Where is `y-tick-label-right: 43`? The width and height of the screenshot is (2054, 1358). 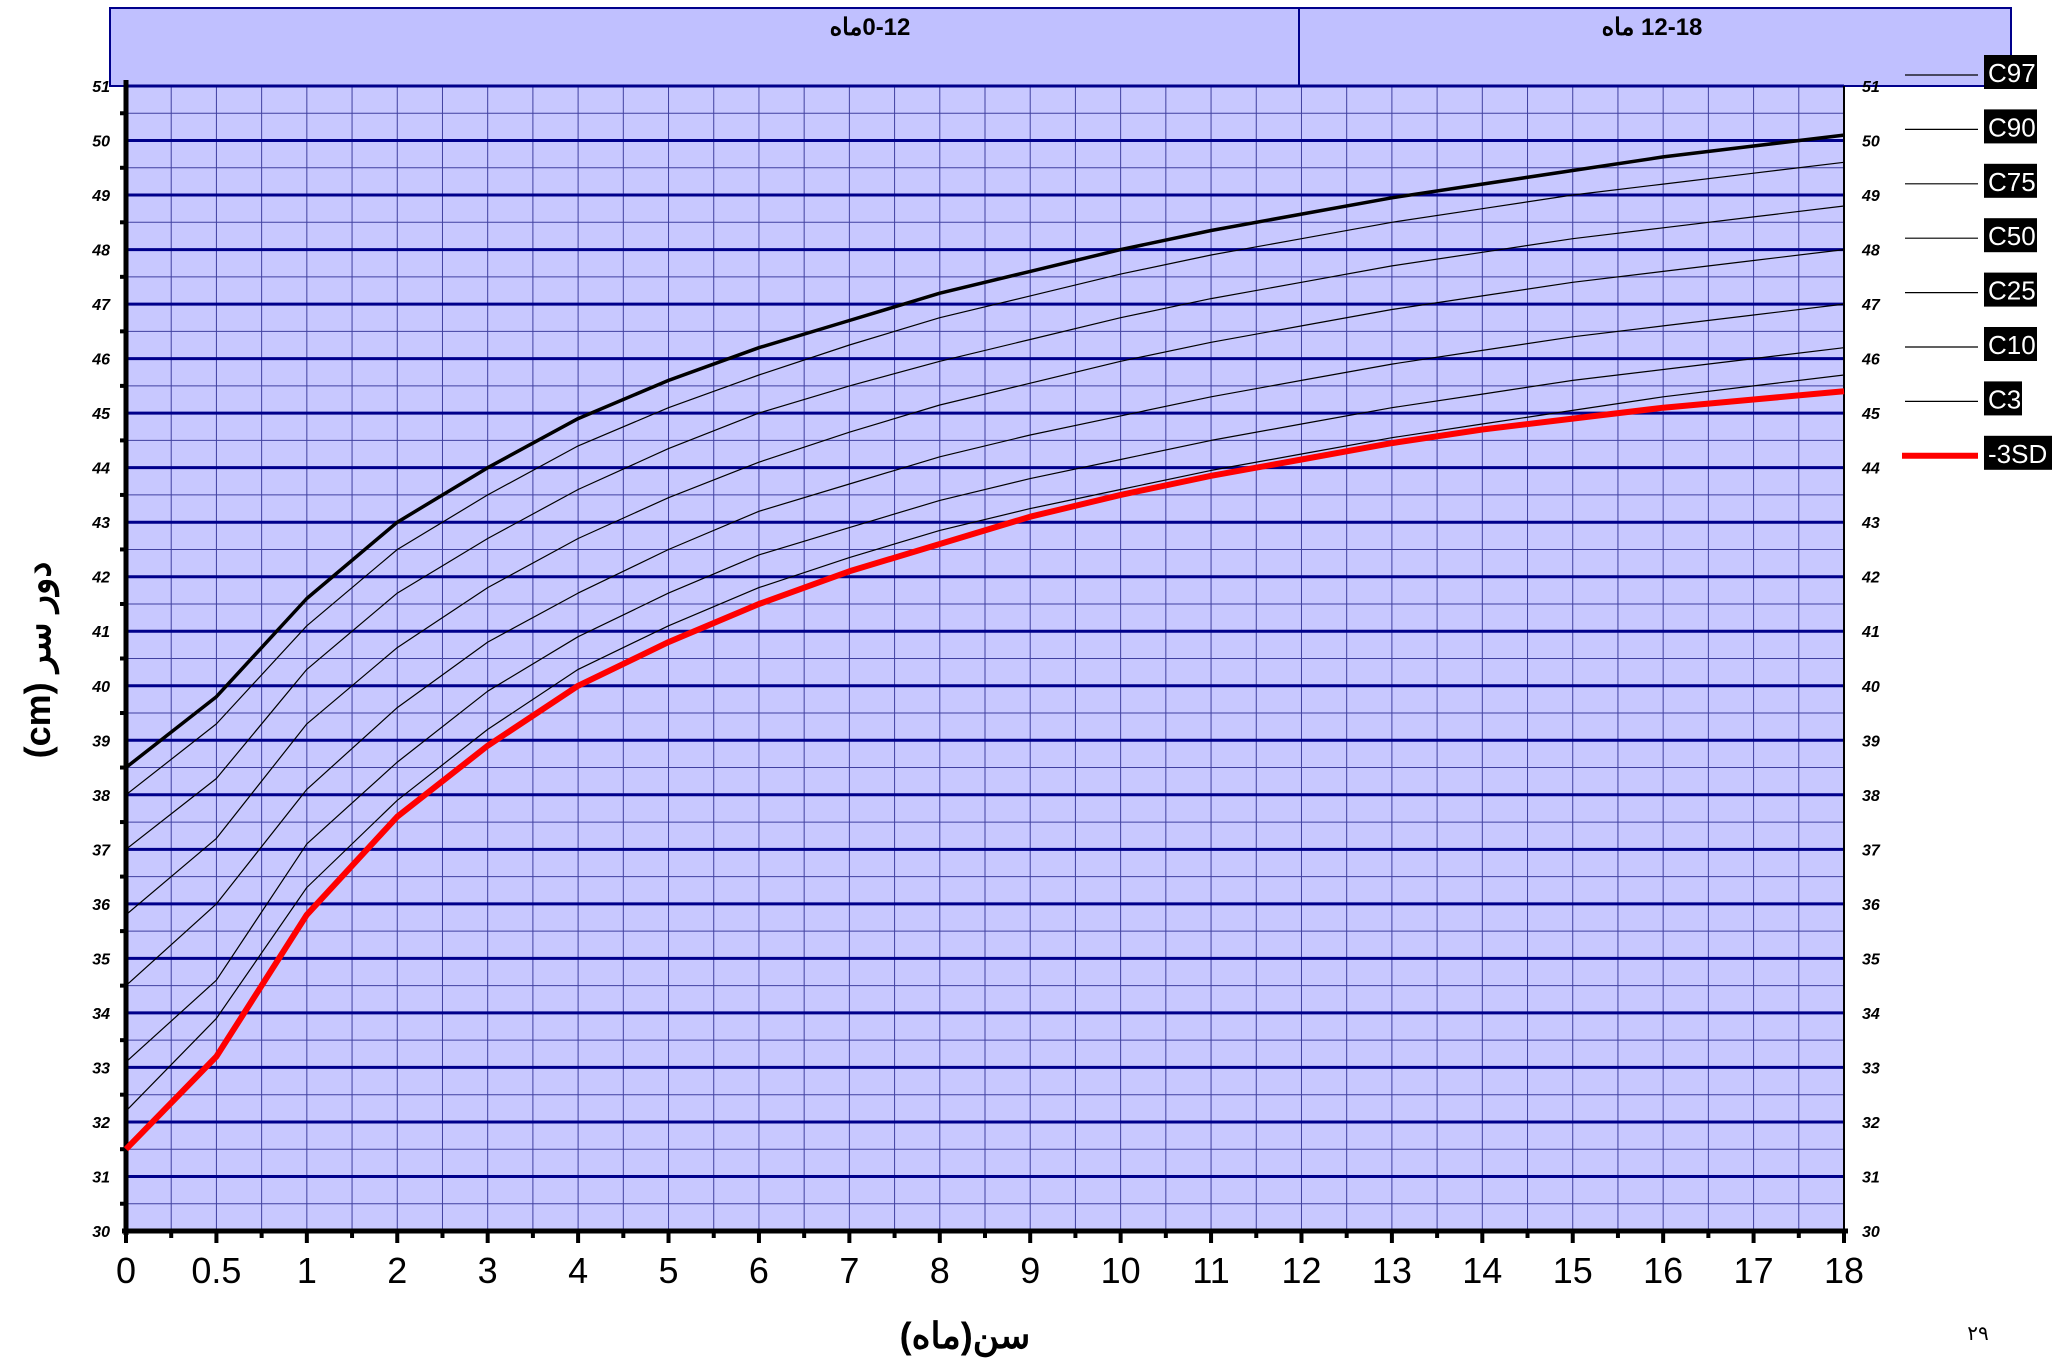
y-tick-label-right: 43 is located at coordinates (1870, 523).